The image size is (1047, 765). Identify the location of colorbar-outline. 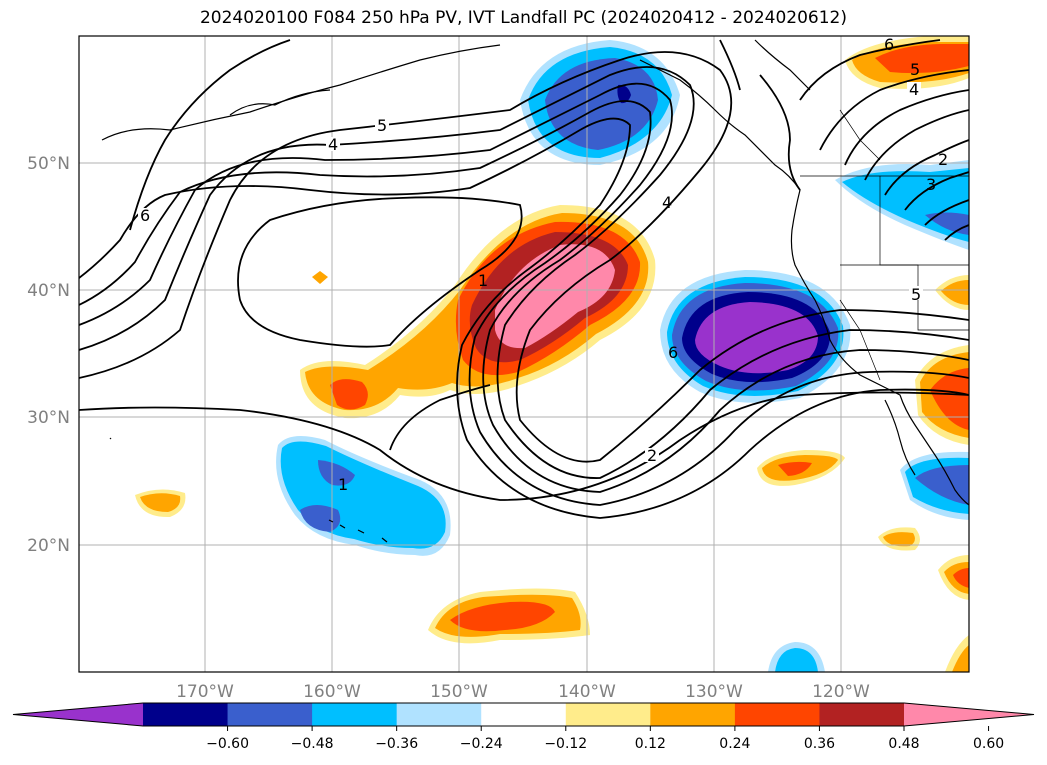
(523, 714).